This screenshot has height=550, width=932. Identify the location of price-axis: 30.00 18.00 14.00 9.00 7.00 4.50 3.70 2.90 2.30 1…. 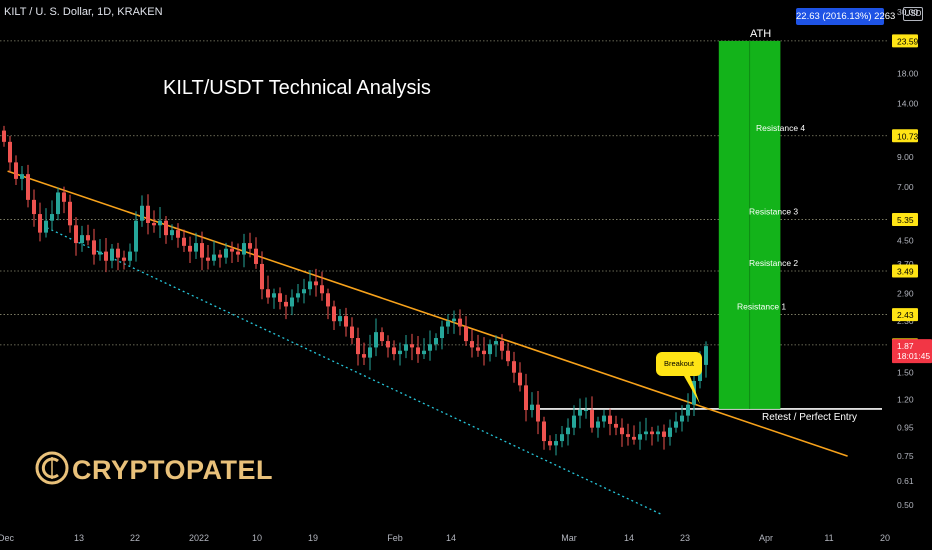
(912, 258).